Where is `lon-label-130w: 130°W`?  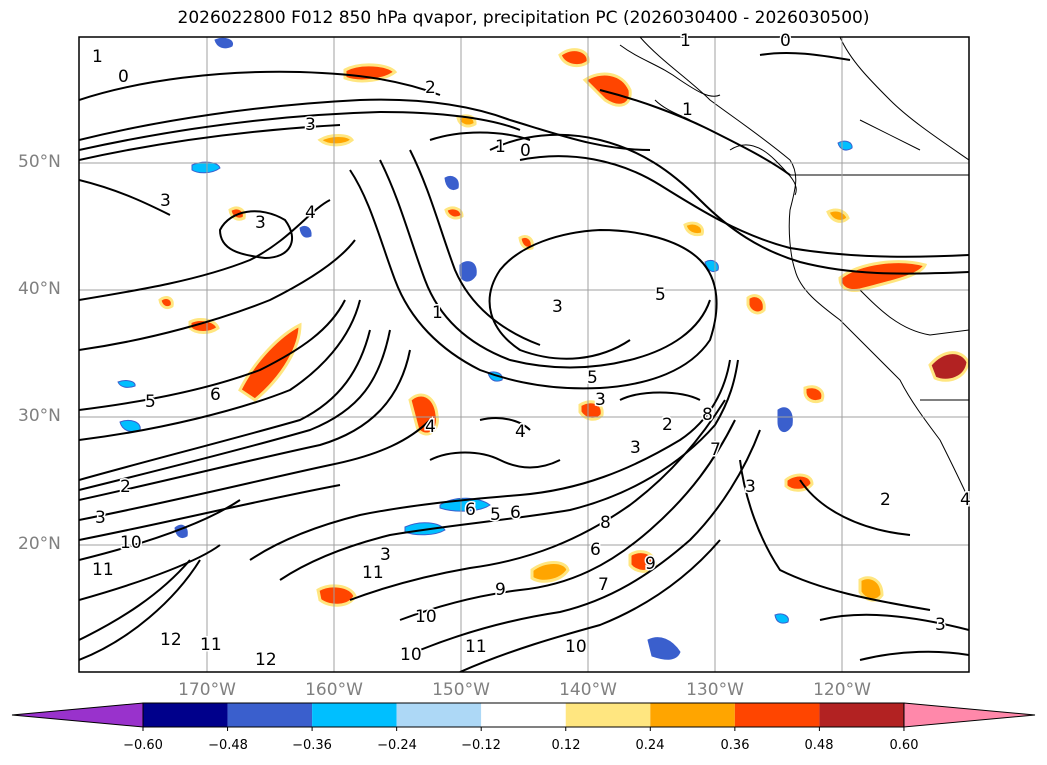
lon-label-130w: 130°W is located at coordinates (715, 690).